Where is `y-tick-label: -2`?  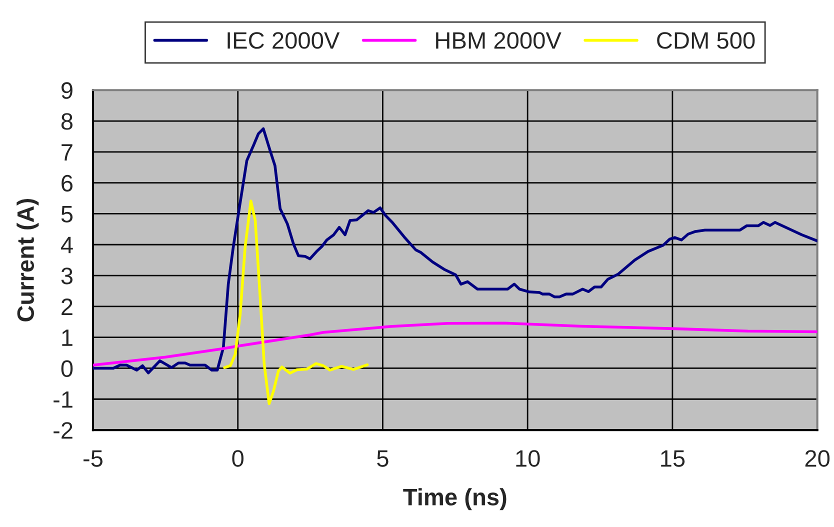 y-tick-label: -2 is located at coordinates (63, 430).